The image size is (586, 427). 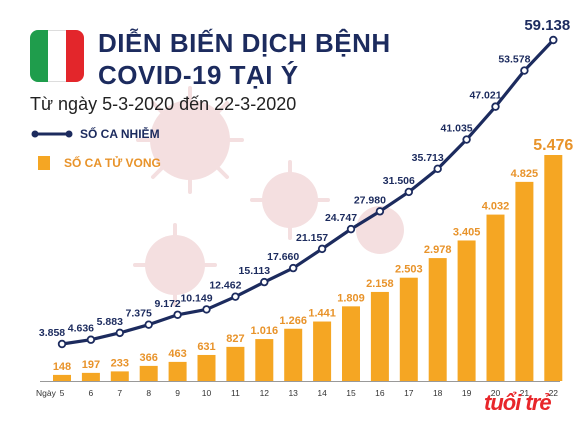 What do you see at coordinates (428, 158) in the screenshot?
I see `cases-point-label: 35.713` at bounding box center [428, 158].